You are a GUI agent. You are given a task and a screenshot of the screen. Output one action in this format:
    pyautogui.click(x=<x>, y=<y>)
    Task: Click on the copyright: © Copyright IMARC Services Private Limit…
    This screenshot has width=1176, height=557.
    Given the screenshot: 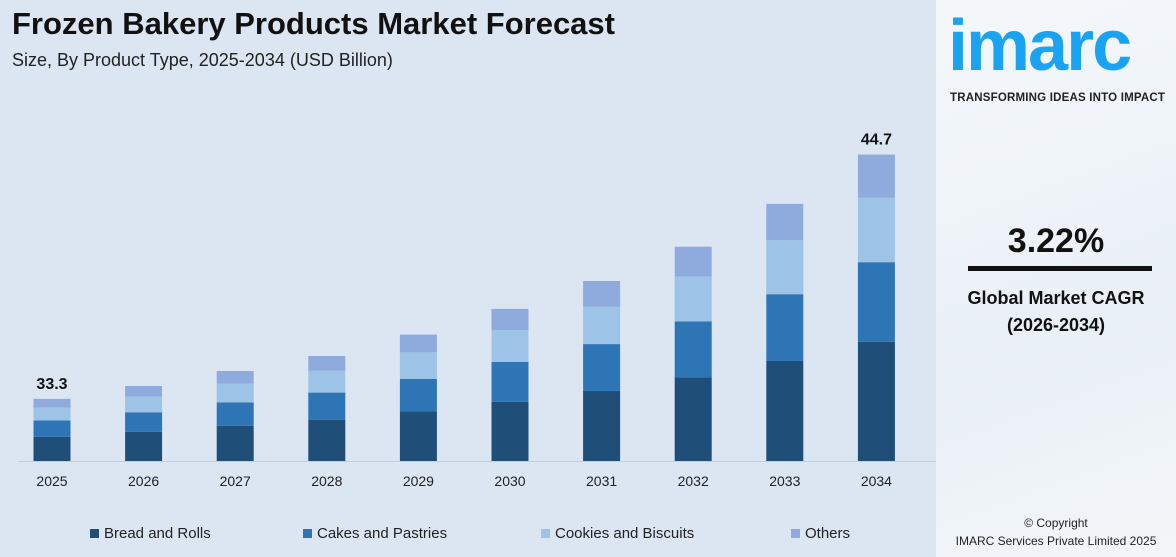 What is the action you would take?
    pyautogui.click(x=1056, y=532)
    